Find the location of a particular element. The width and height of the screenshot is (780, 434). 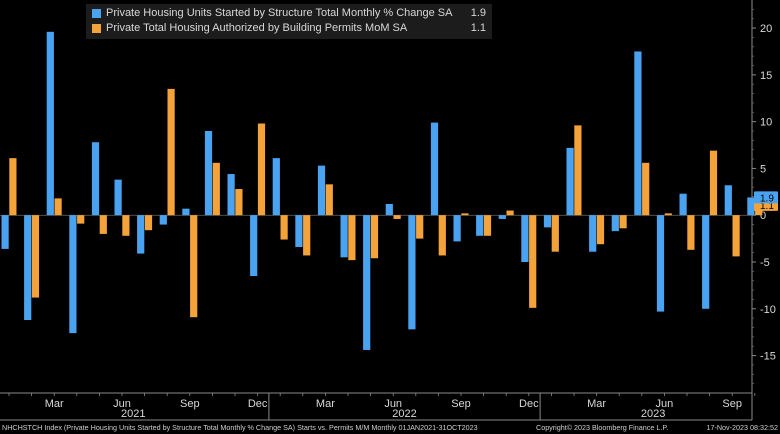

last-value-tag-starts is located at coordinates (766, 197).